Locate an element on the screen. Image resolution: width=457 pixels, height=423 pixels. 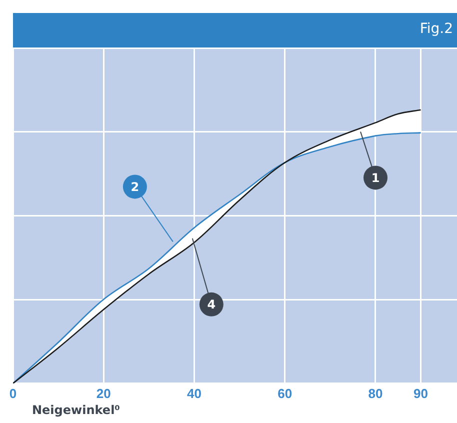
annotation: 1 is located at coordinates (375, 177).